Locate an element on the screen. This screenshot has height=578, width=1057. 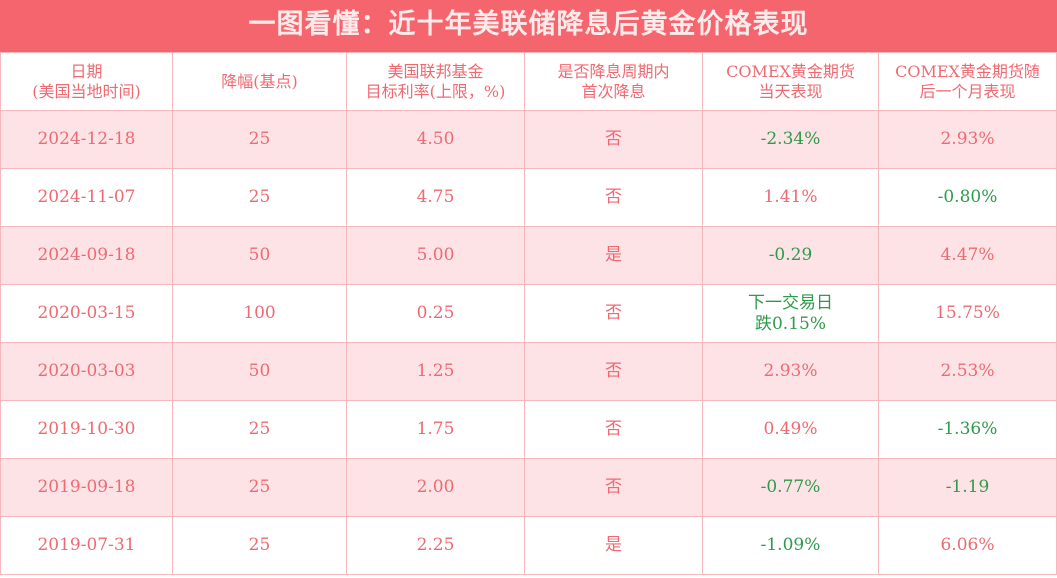
cell-text: 2.00 is located at coordinates (435, 487).